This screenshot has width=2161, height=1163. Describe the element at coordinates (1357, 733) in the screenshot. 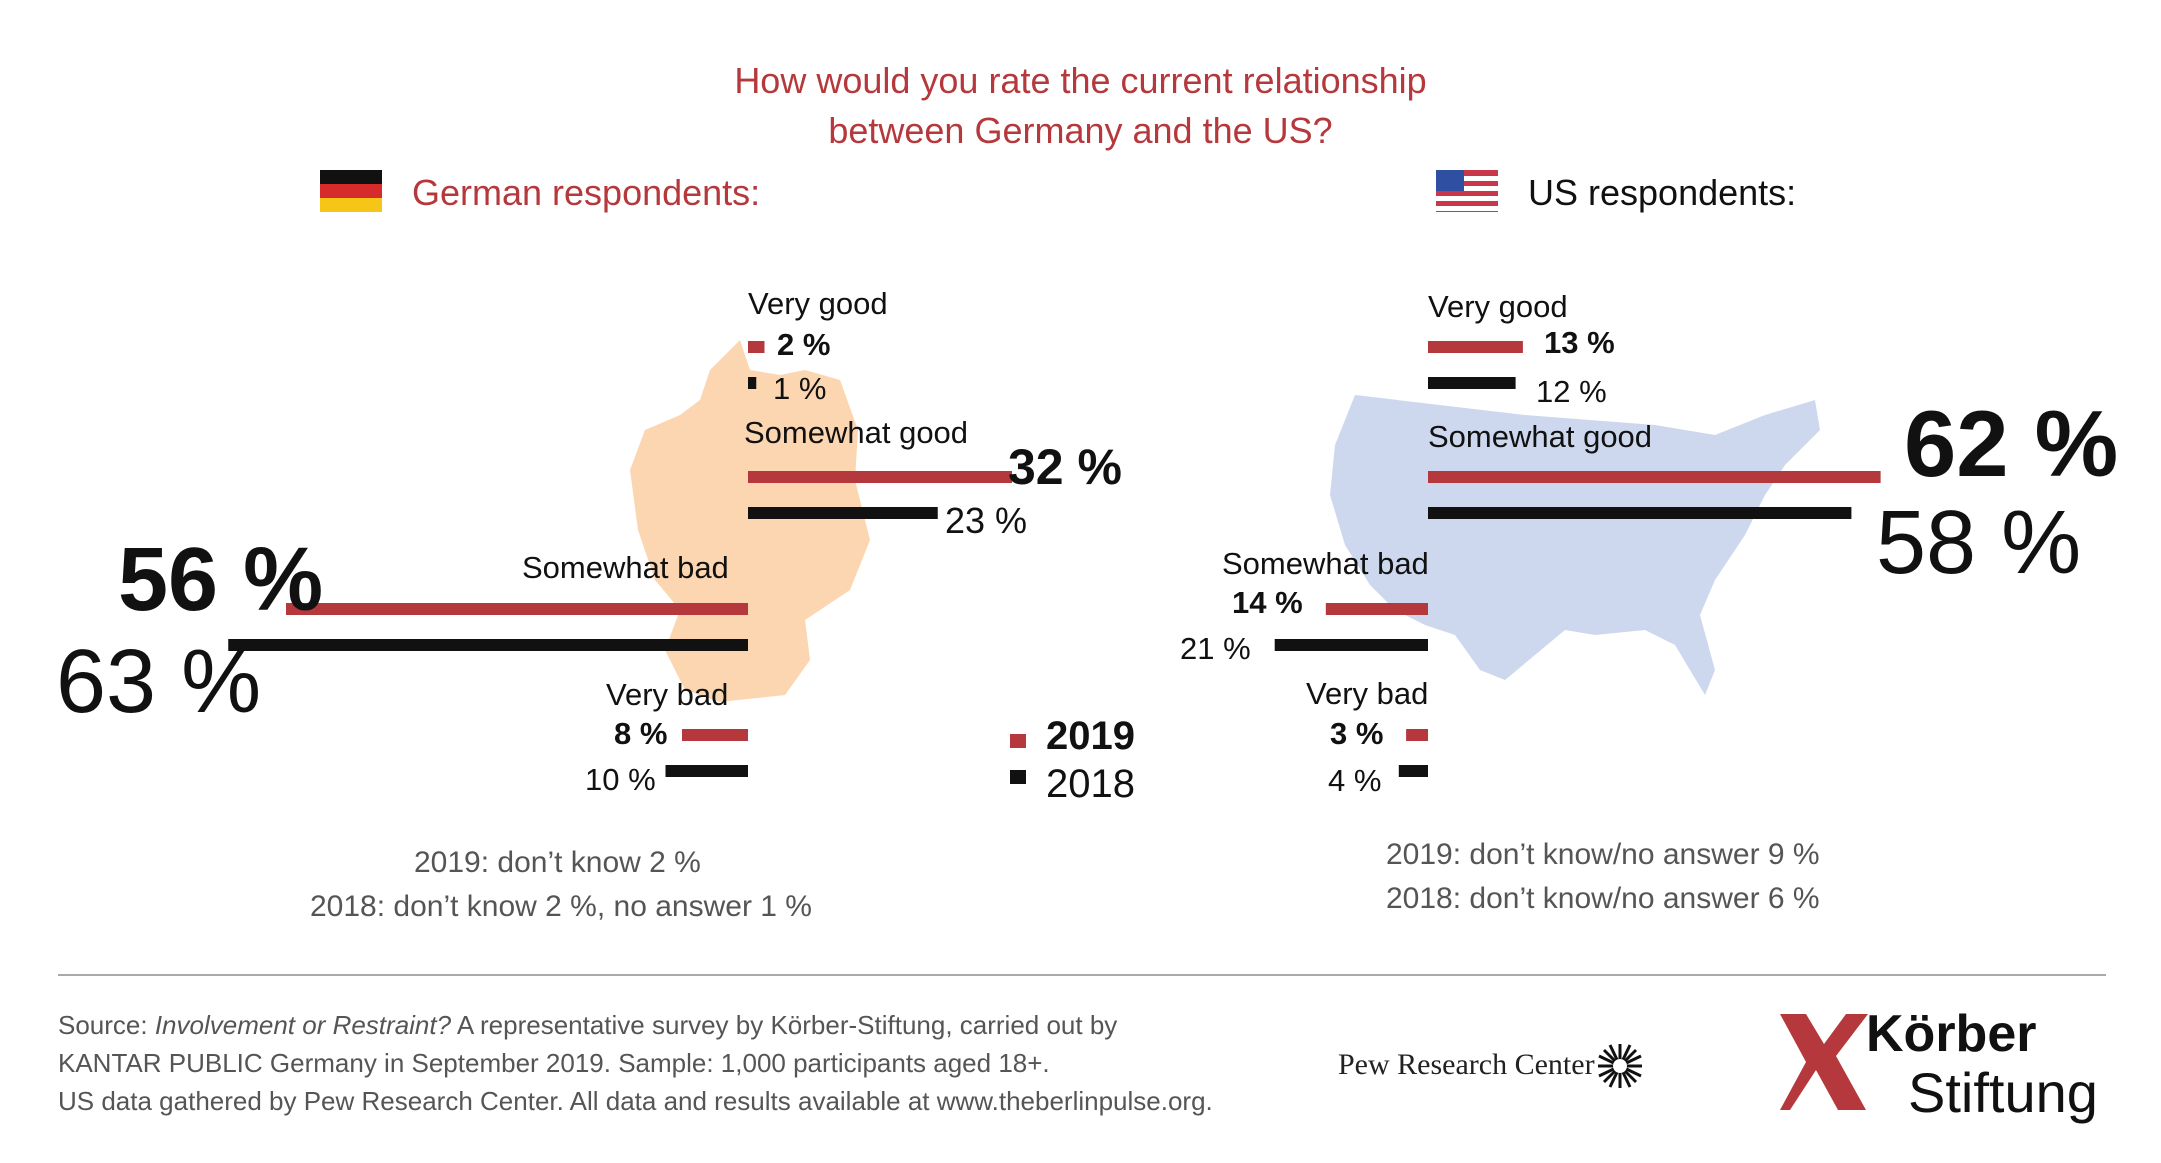

I see `us-2019-very-bad-label: 3 %` at that location.